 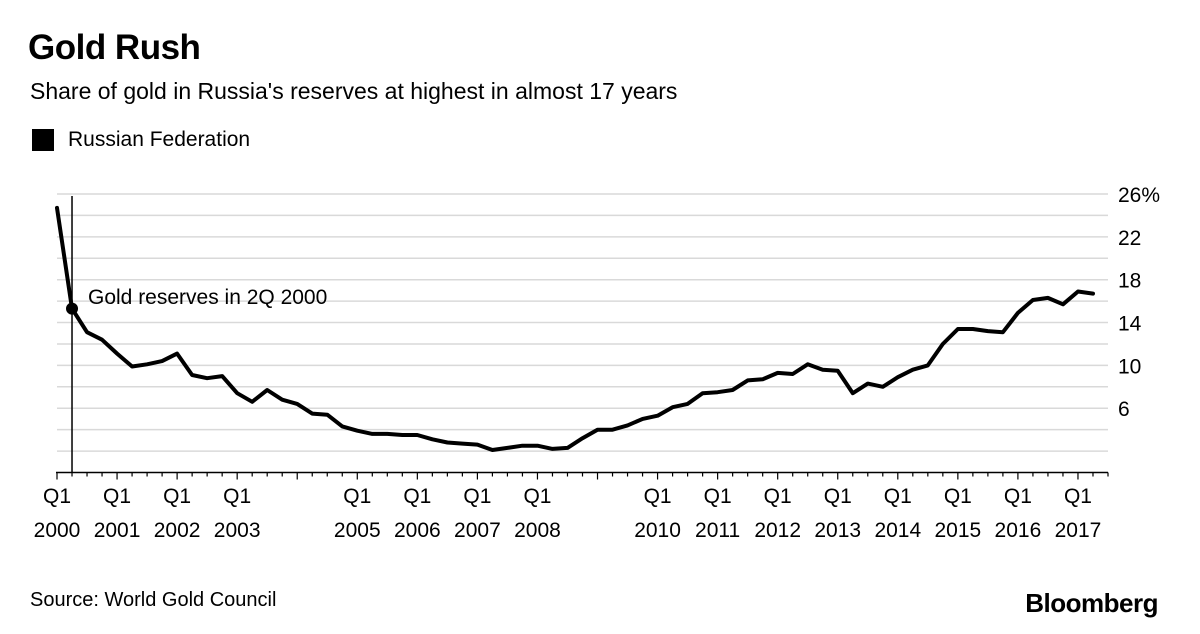 What do you see at coordinates (837, 530) in the screenshot?
I see `x-tick-label-year-2013: 2013` at bounding box center [837, 530].